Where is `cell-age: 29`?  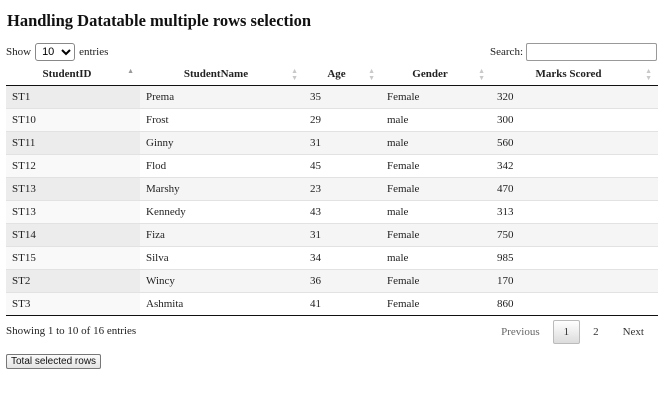
cell-age: 29 is located at coordinates (342, 120).